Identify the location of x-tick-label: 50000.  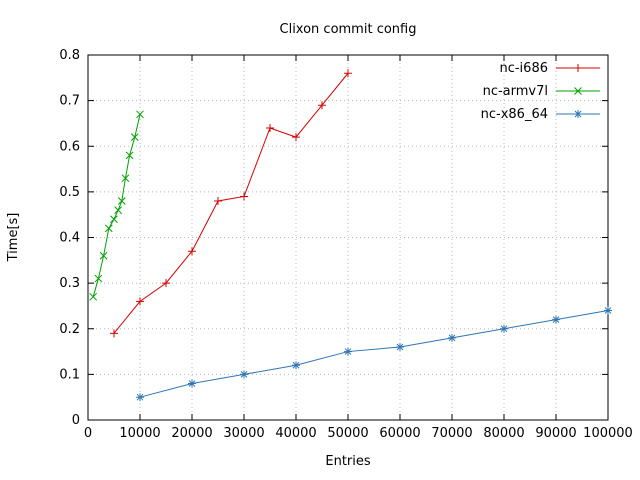
(347, 433).